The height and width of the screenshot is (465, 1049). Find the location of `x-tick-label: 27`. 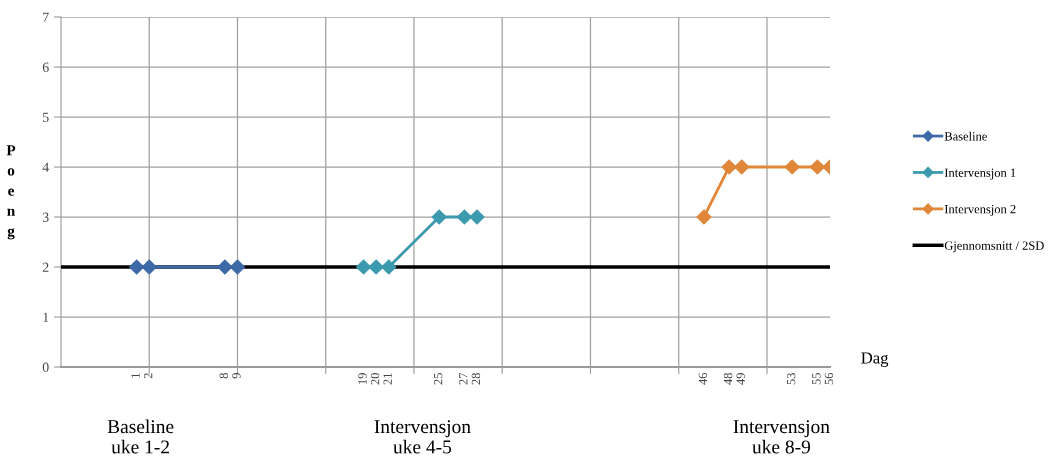

x-tick-label: 27 is located at coordinates (463, 378).